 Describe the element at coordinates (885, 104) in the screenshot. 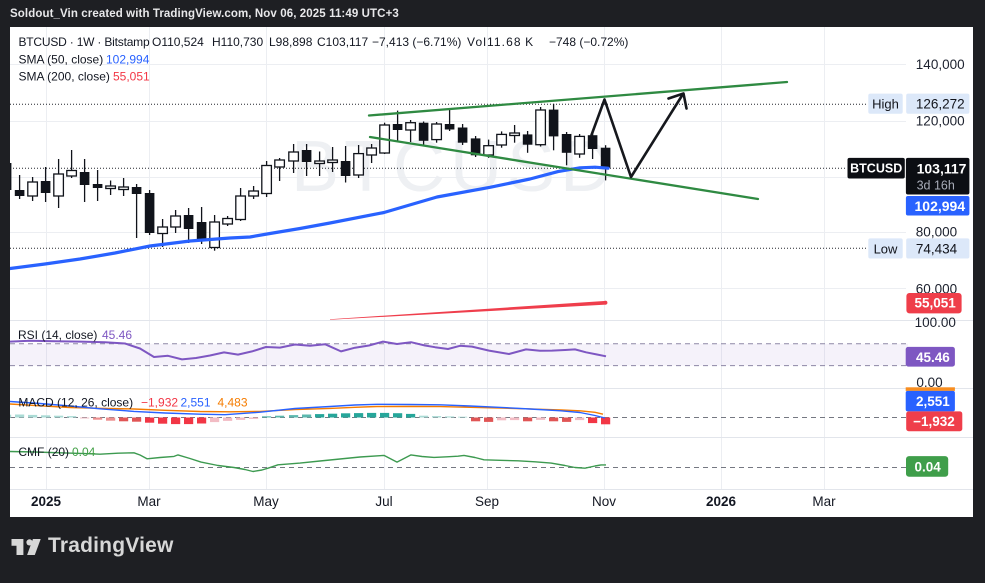

I see `svg-text: High` at that location.